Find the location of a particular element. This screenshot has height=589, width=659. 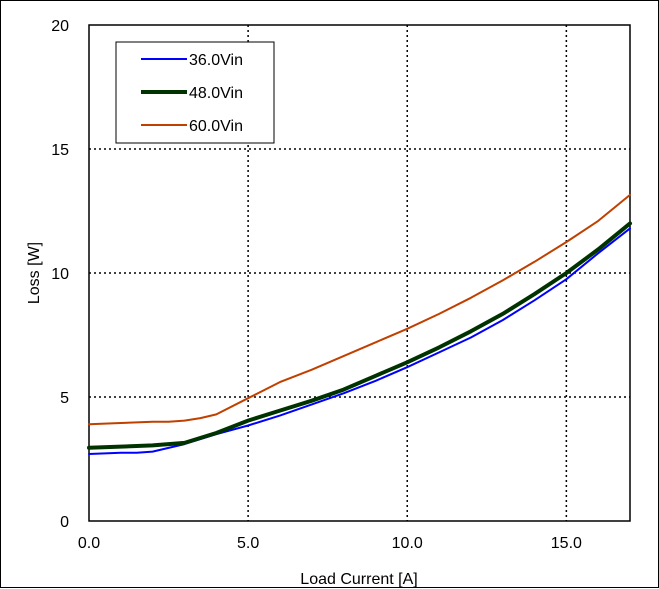

x-axis-title: Load Current [A] is located at coordinates (358, 579).